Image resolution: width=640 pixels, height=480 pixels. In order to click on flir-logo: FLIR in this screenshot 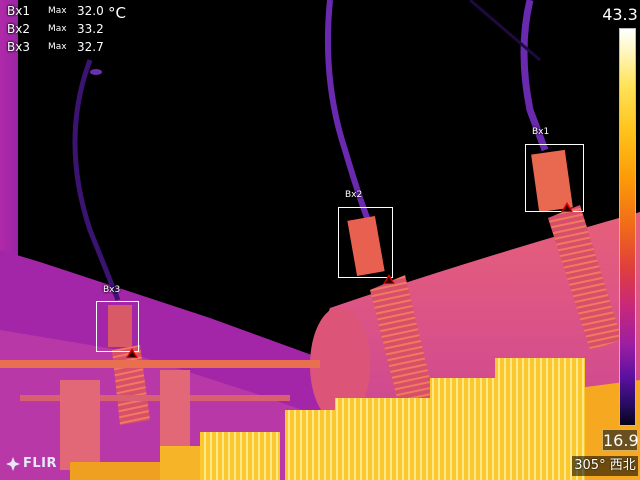, I will do `click(31, 466)`.